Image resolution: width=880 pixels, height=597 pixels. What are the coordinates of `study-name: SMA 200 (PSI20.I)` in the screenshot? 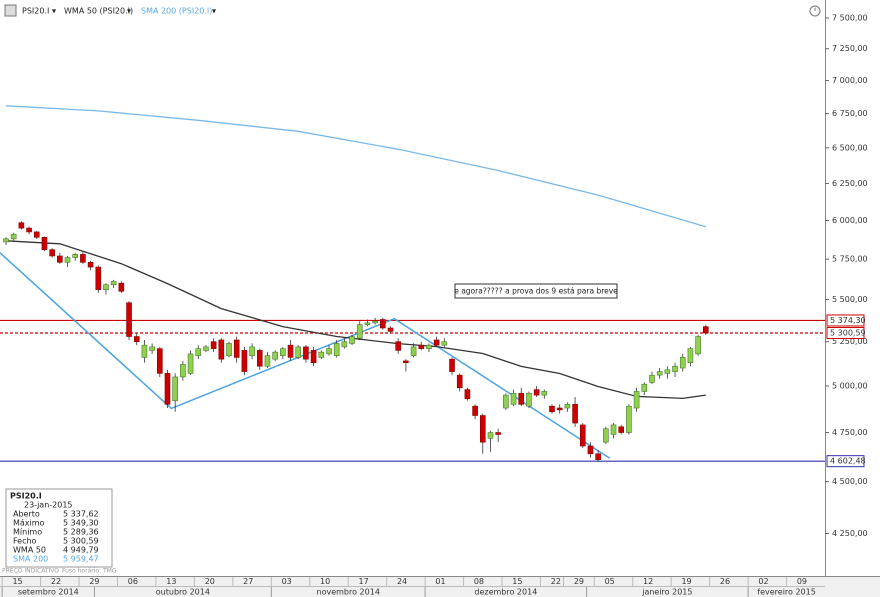 It's located at (176, 11).